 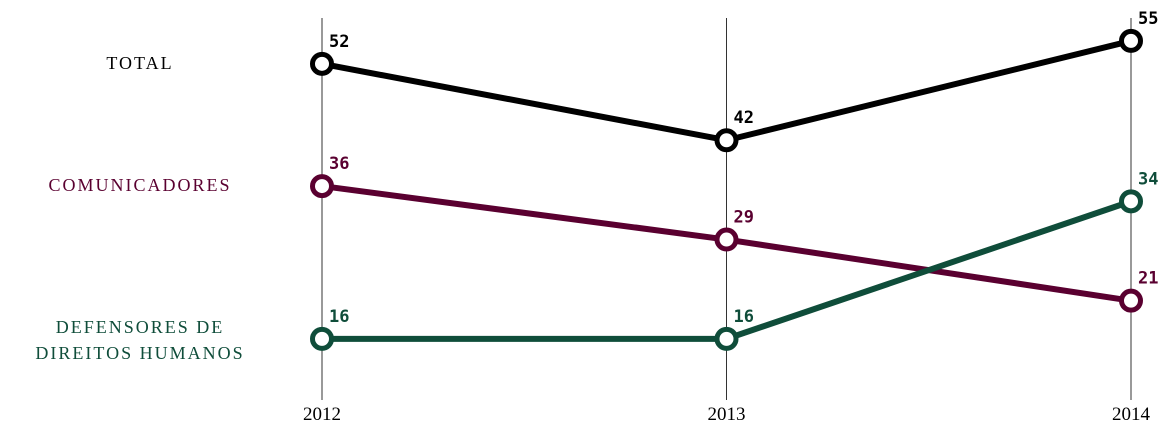 What do you see at coordinates (339, 42) in the screenshot?
I see `value-label: 52` at bounding box center [339, 42].